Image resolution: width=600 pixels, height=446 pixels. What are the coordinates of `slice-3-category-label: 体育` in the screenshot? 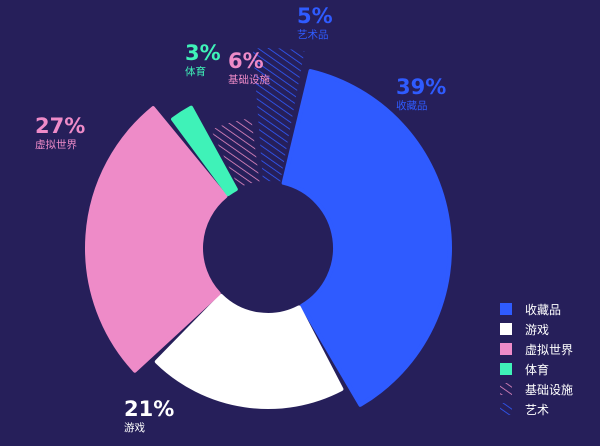 It's located at (195, 71).